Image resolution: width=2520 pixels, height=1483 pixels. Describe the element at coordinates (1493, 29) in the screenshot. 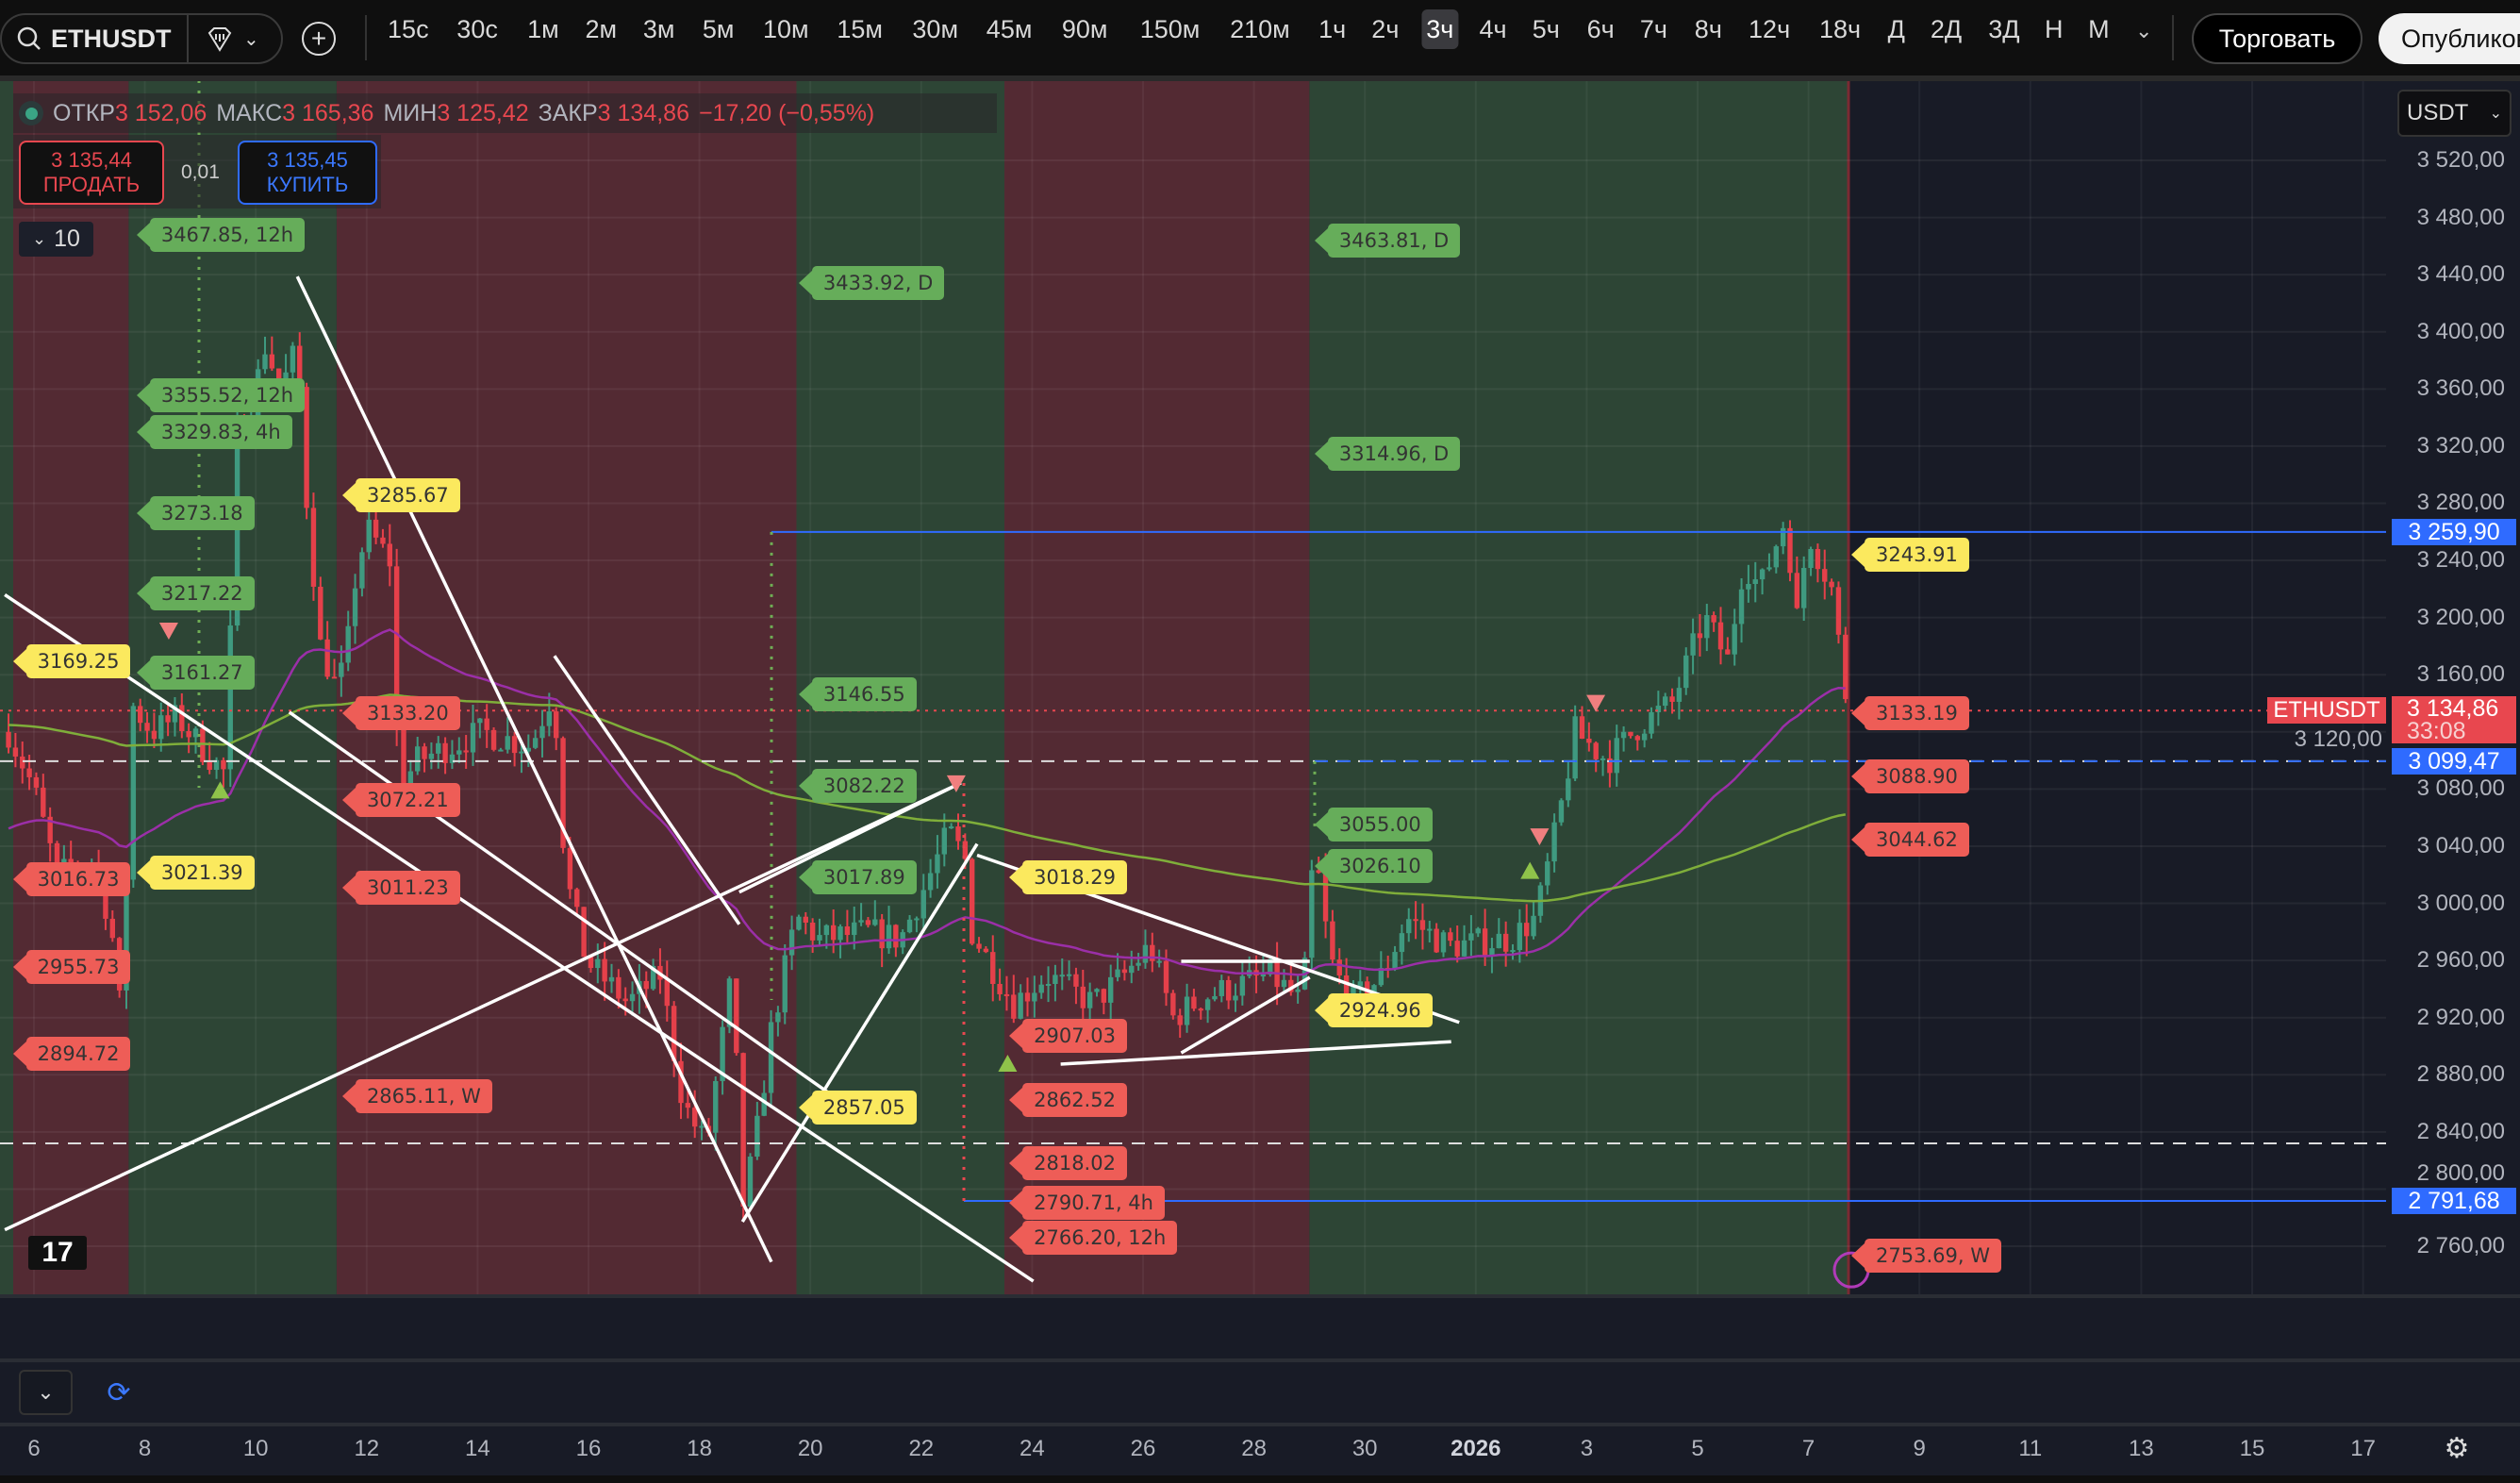

I see `interval-4ч: 4ч` at that location.